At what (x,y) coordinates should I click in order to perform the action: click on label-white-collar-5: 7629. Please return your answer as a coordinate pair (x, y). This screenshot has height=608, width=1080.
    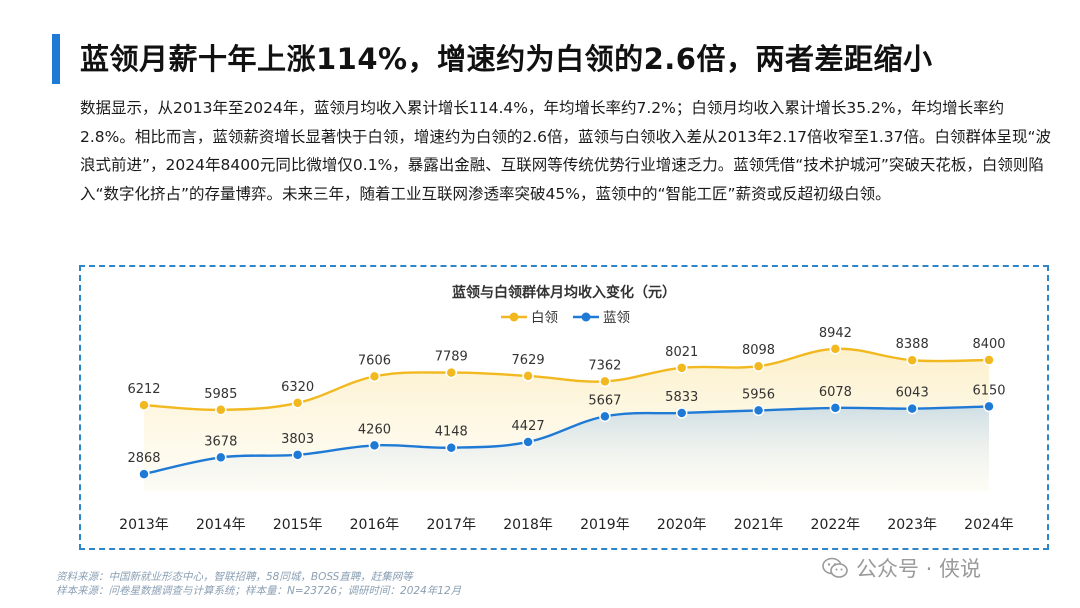
    Looking at the image, I should click on (528, 360).